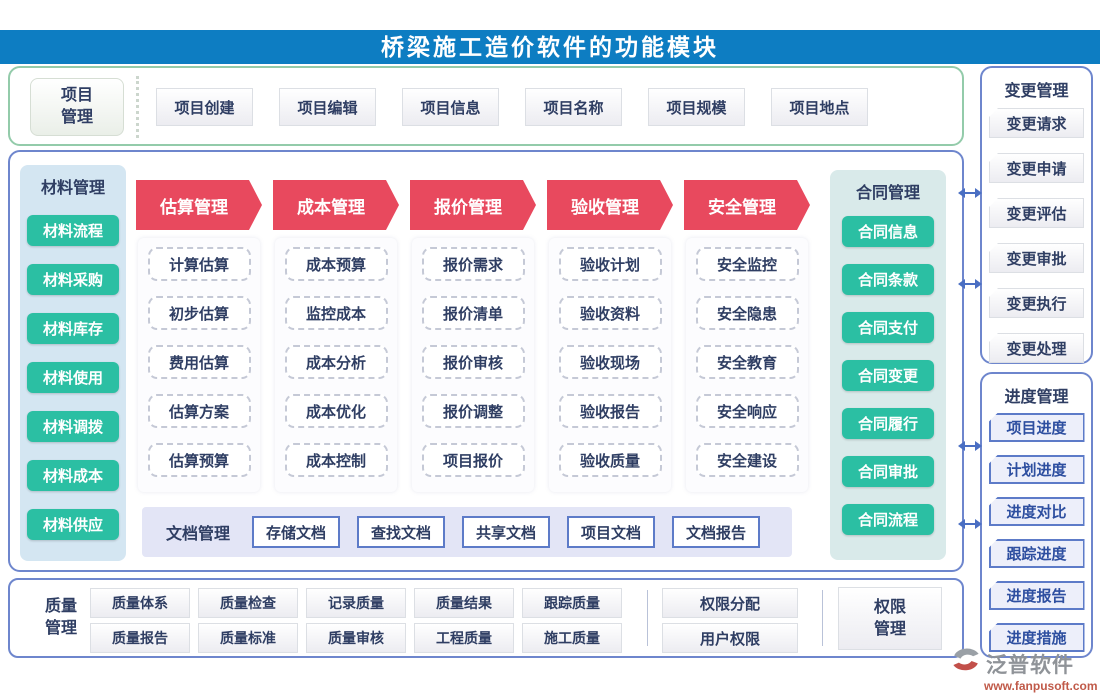 This screenshot has width=1100, height=700. What do you see at coordinates (73, 279) in the screenshot?
I see `material-item: 材料采购` at bounding box center [73, 279].